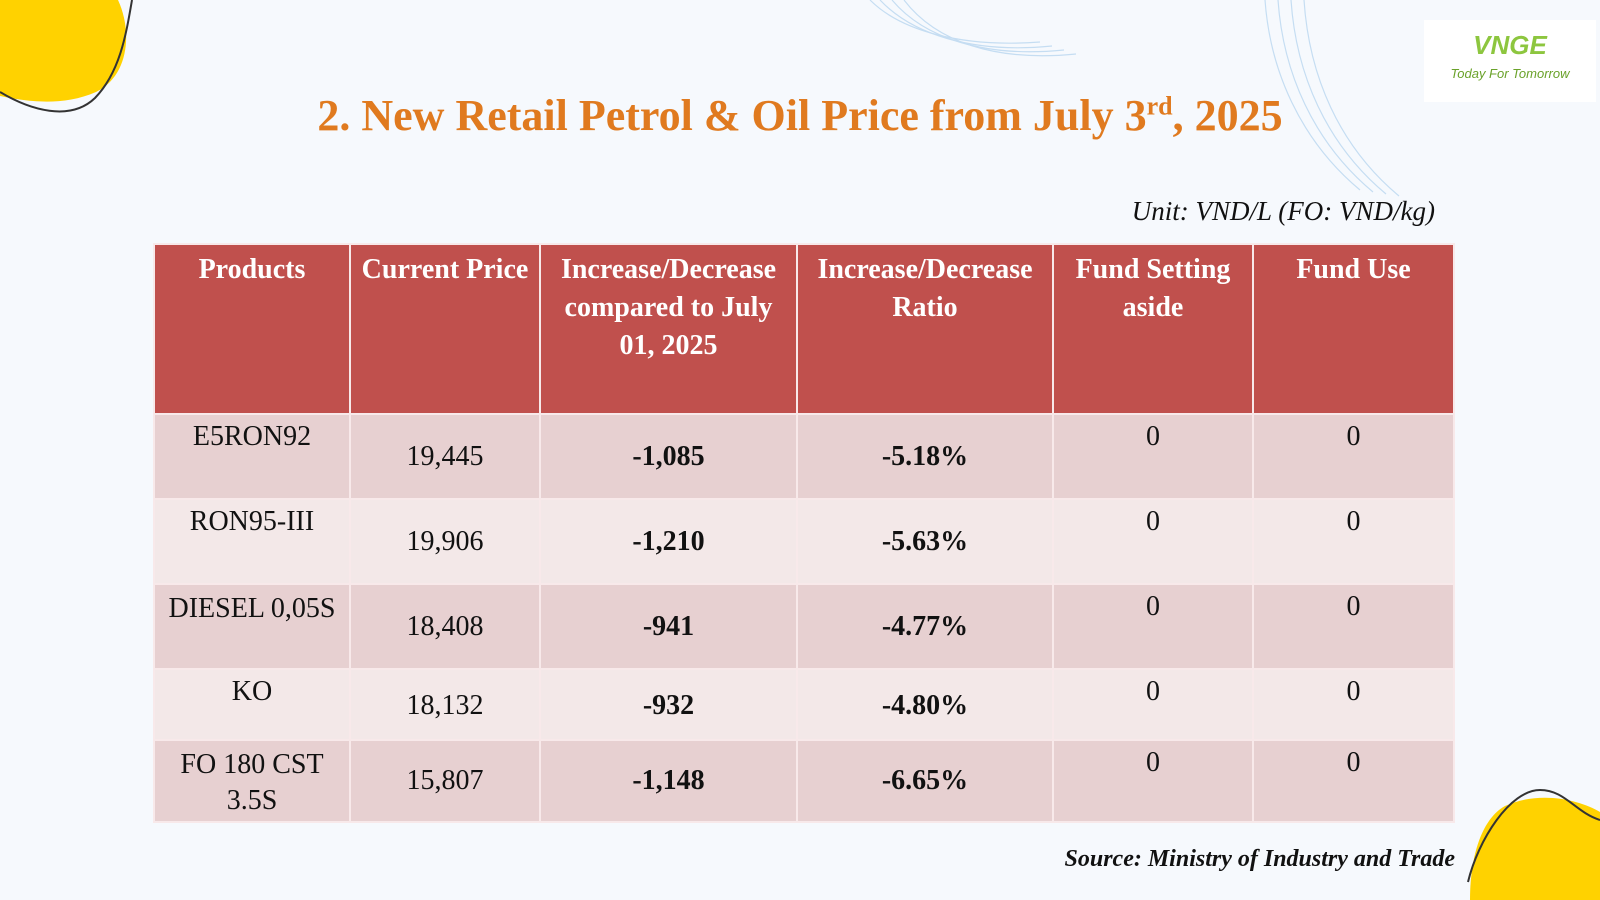 The height and width of the screenshot is (900, 1600). Describe the element at coordinates (1510, 61) in the screenshot. I see `vnge-logo: VNGE Today For Tomorrow` at that location.